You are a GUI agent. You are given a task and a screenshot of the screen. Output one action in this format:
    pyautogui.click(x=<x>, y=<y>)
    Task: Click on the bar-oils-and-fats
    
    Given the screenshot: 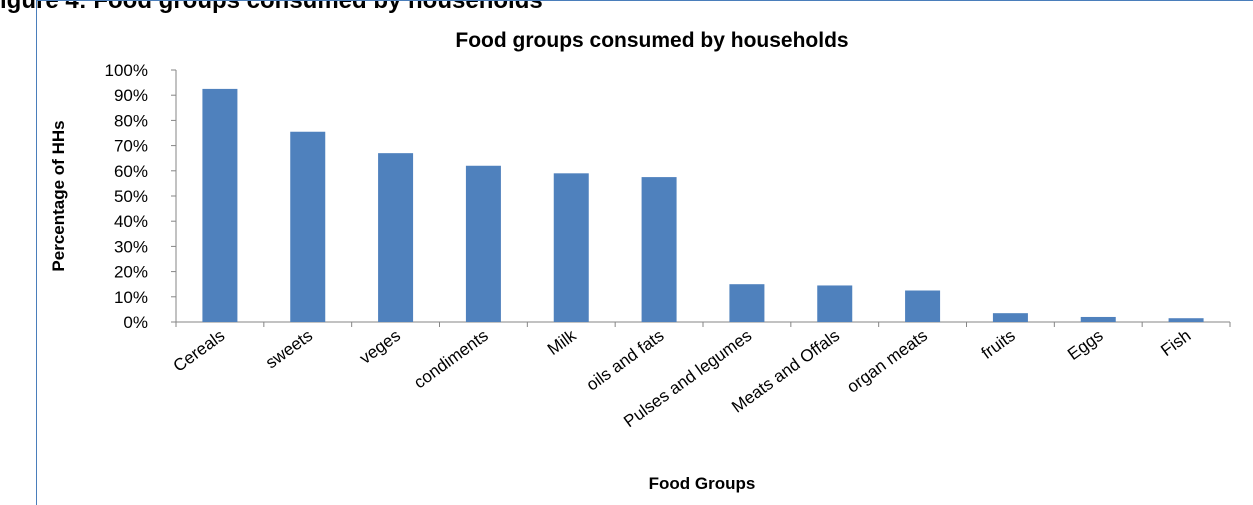 What is the action you would take?
    pyautogui.click(x=659, y=249)
    